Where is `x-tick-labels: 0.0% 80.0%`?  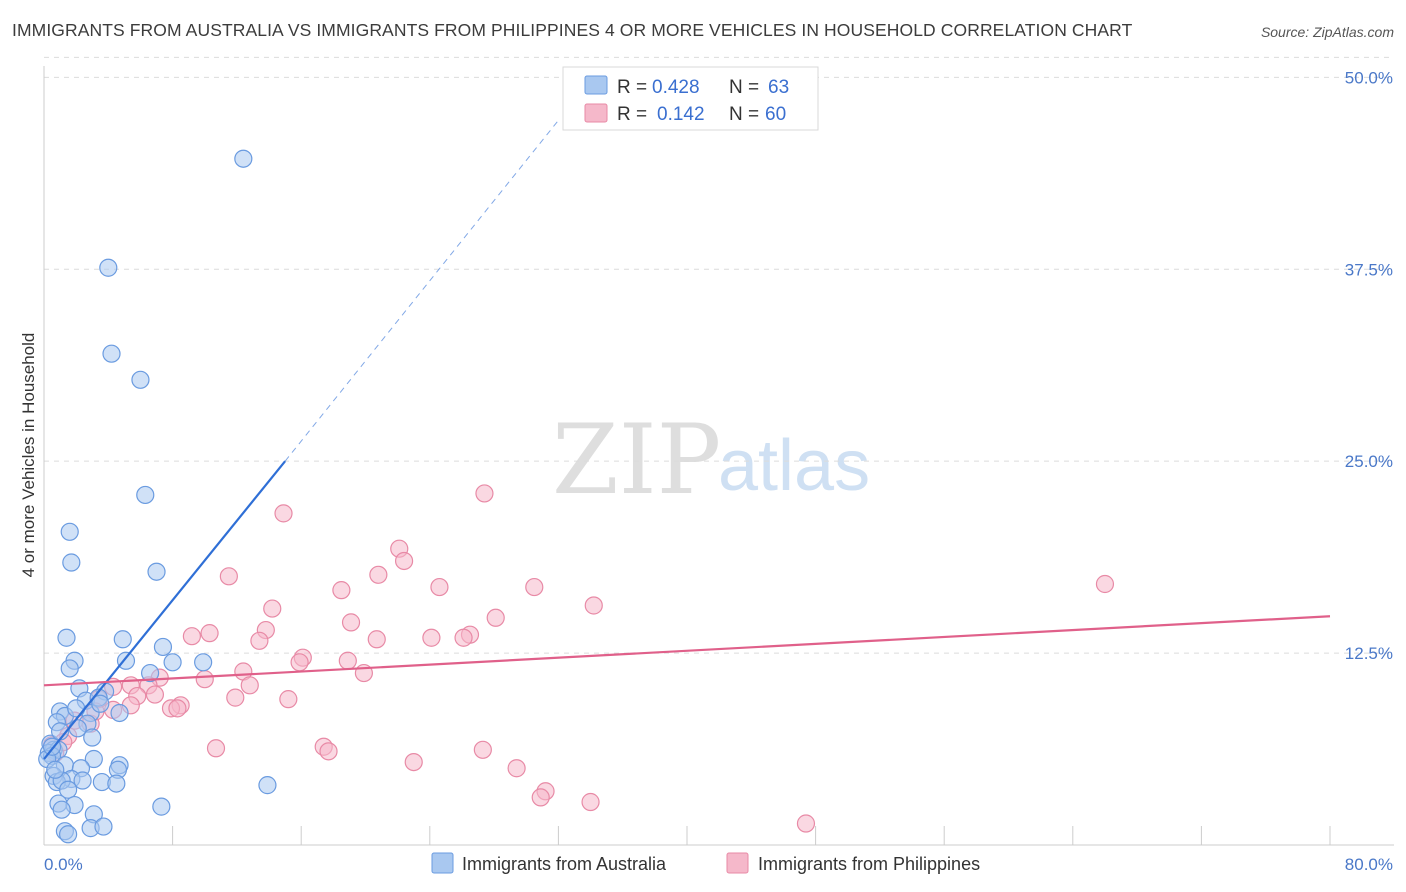 x-tick-labels: 0.0% 80.0% is located at coordinates (718, 864).